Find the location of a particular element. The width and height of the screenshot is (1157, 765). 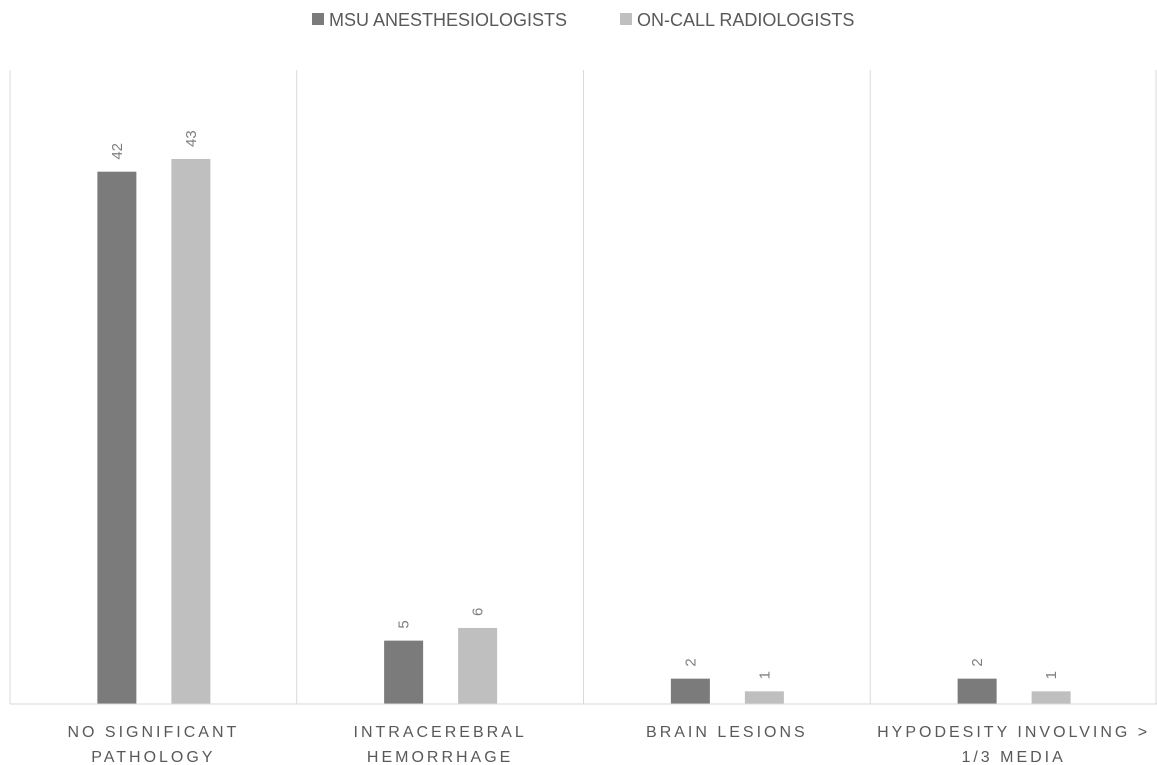

data-label-2-4: 1 is located at coordinates (1051, 675).